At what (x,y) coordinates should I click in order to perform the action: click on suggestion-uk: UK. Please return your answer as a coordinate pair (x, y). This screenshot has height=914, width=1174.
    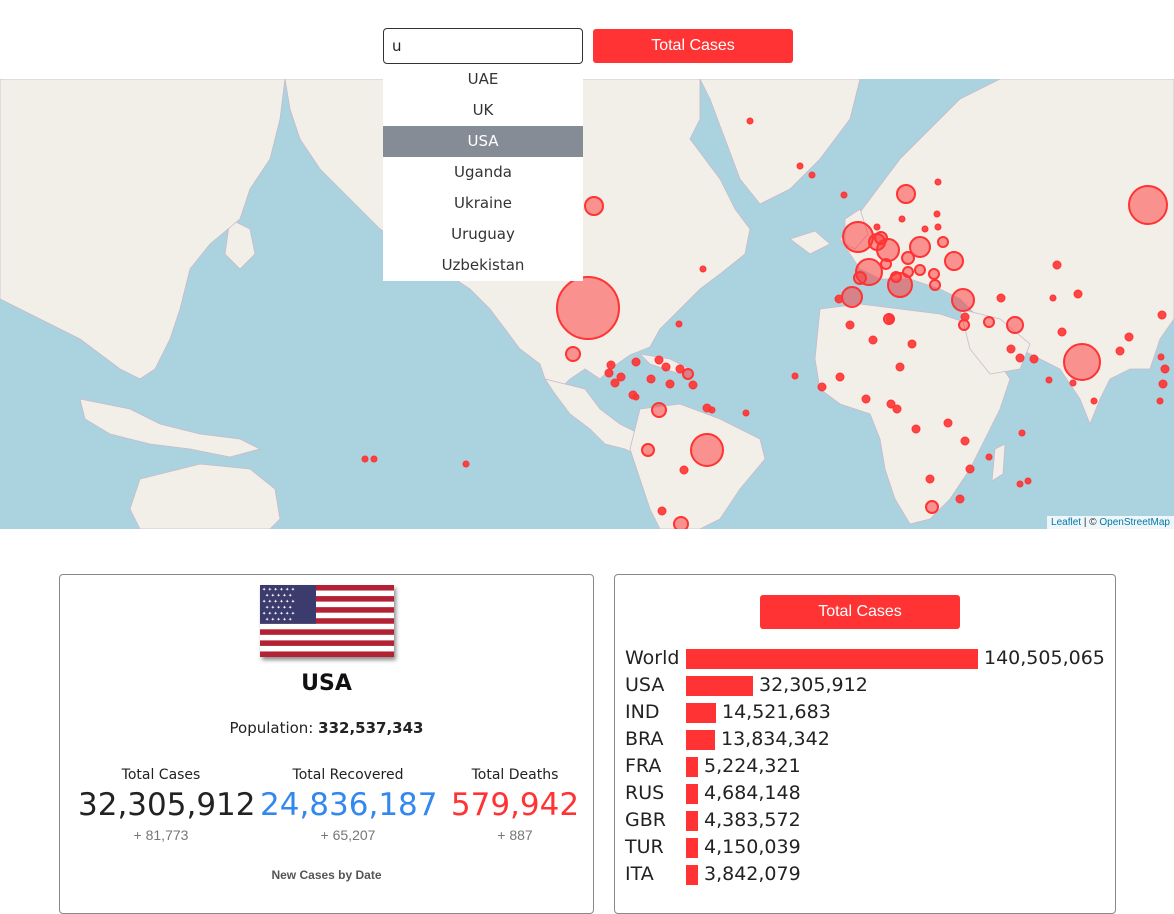
    Looking at the image, I should click on (483, 110).